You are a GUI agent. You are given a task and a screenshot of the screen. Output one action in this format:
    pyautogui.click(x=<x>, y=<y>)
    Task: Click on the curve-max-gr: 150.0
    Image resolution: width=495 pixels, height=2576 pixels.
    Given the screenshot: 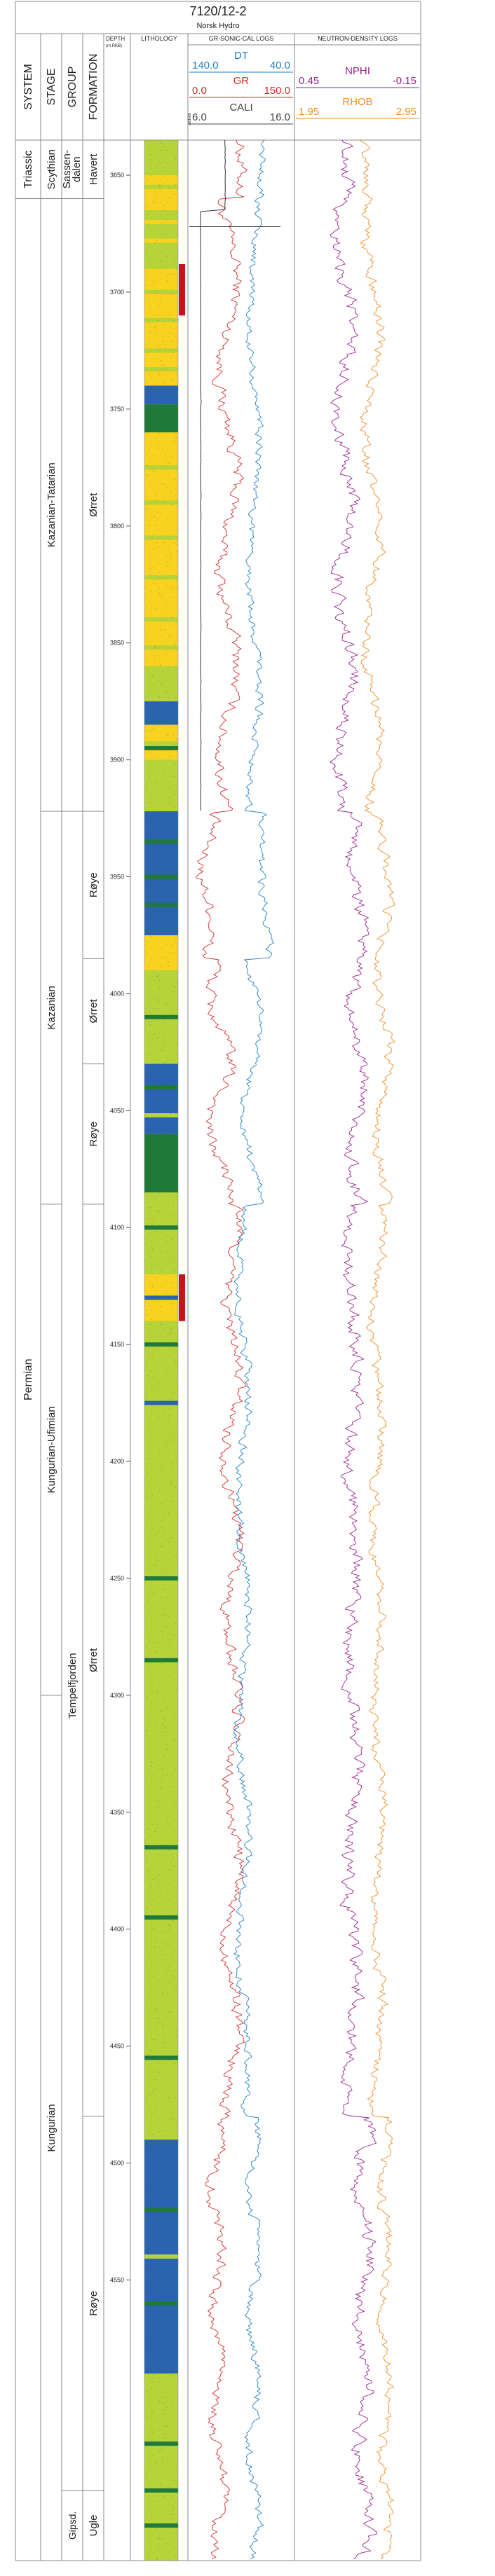 What is the action you would take?
    pyautogui.click(x=277, y=91)
    